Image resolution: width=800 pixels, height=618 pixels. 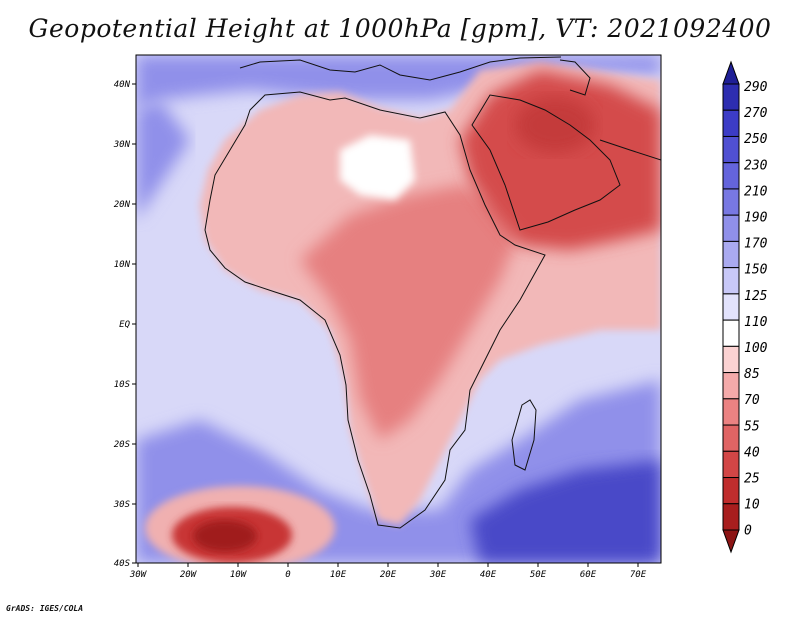 I want to click on colorbar-label: 250, so click(x=756, y=139).